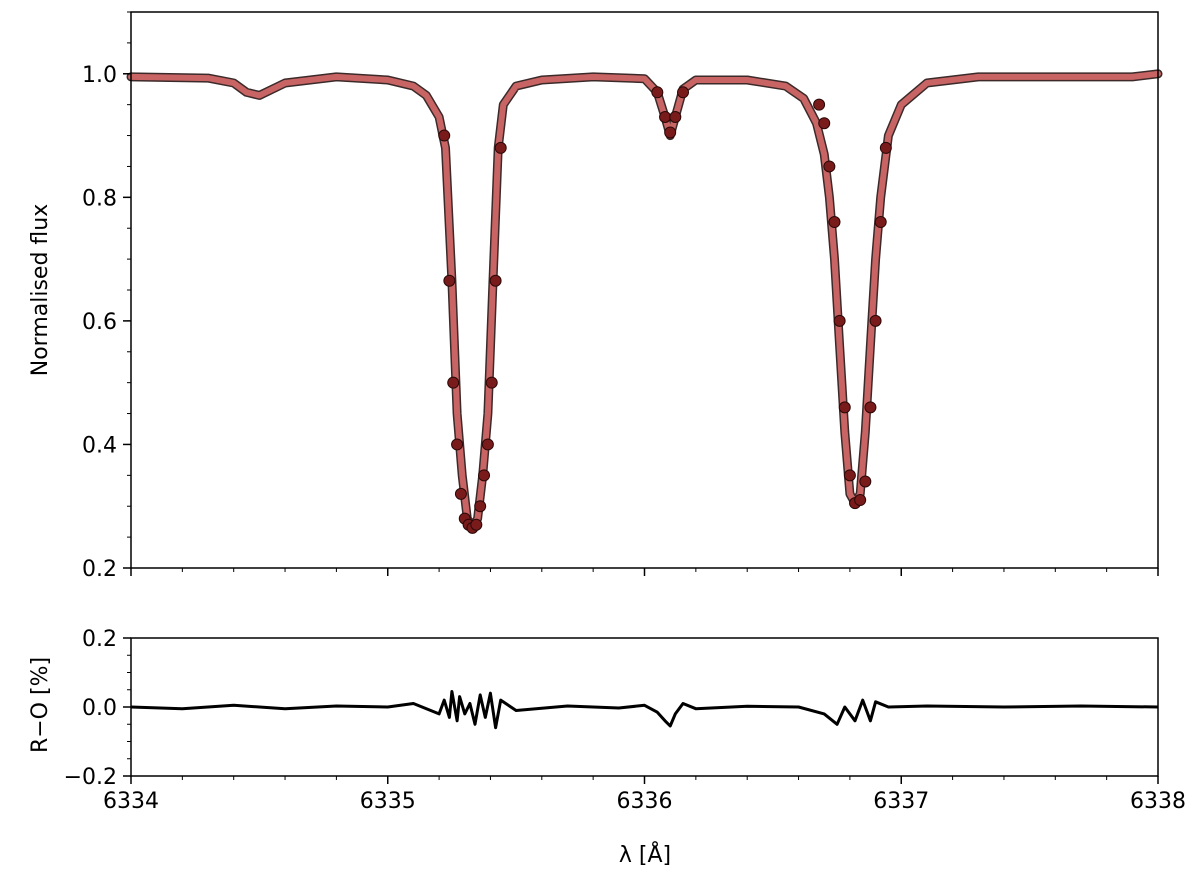 Image resolution: width=1200 pixels, height=873 pixels. Describe the element at coordinates (99, 322) in the screenshot. I see `spectrum-ytick-label: 0.6` at that location.